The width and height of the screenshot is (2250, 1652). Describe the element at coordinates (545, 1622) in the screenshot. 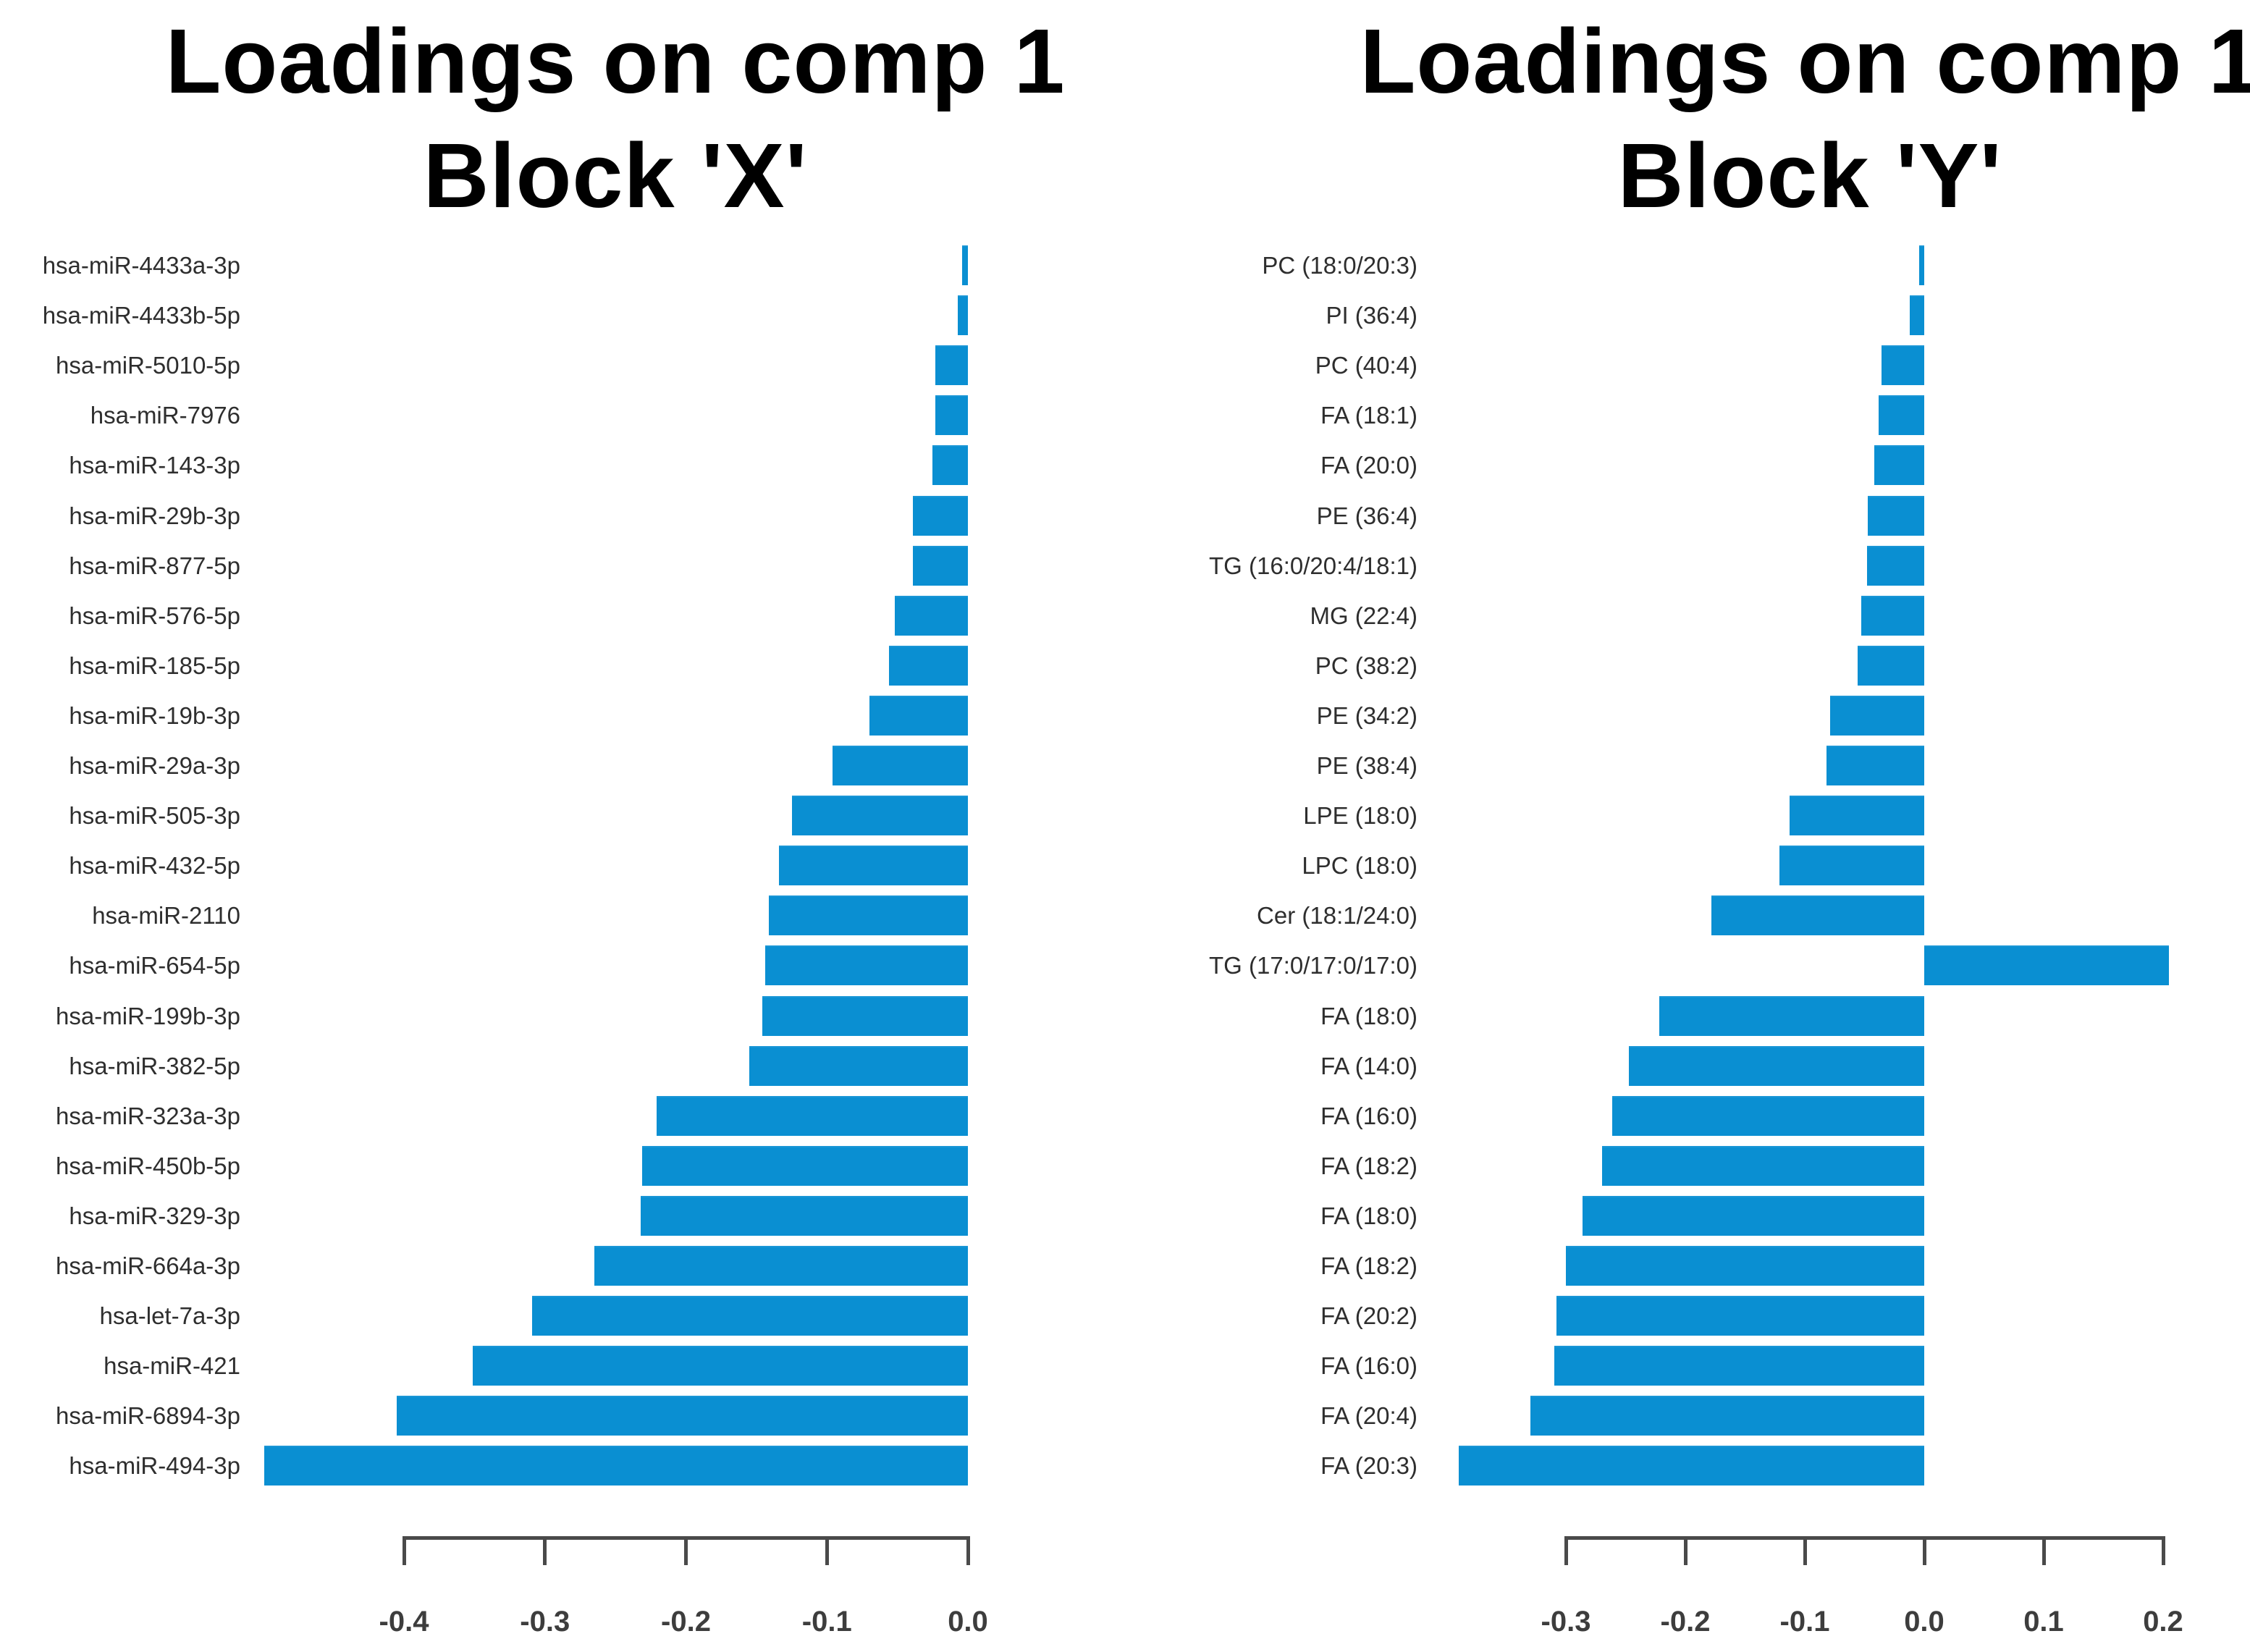

I see `axis-tick-label: -0.3` at that location.